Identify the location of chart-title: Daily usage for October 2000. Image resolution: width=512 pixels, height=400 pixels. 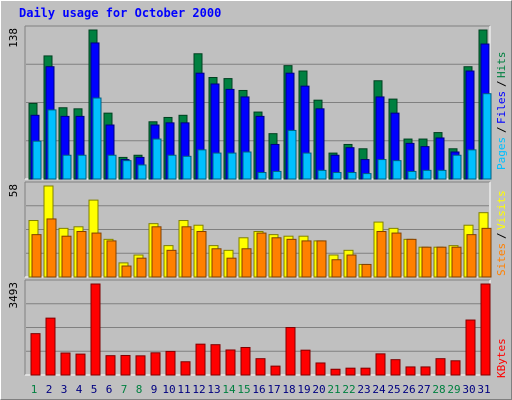
(120, 13).